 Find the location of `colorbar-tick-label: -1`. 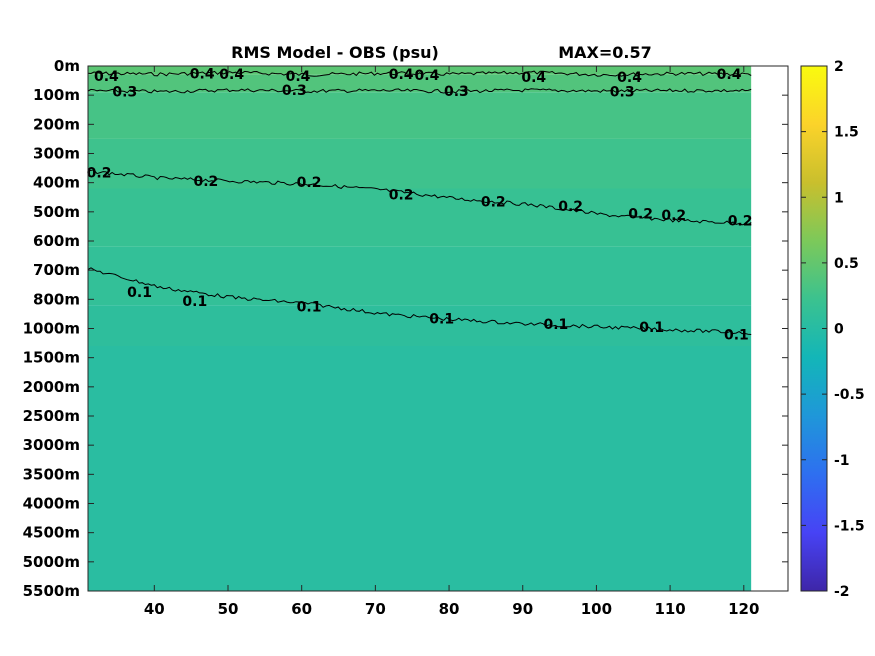

colorbar-tick-label: -1 is located at coordinates (842, 461).